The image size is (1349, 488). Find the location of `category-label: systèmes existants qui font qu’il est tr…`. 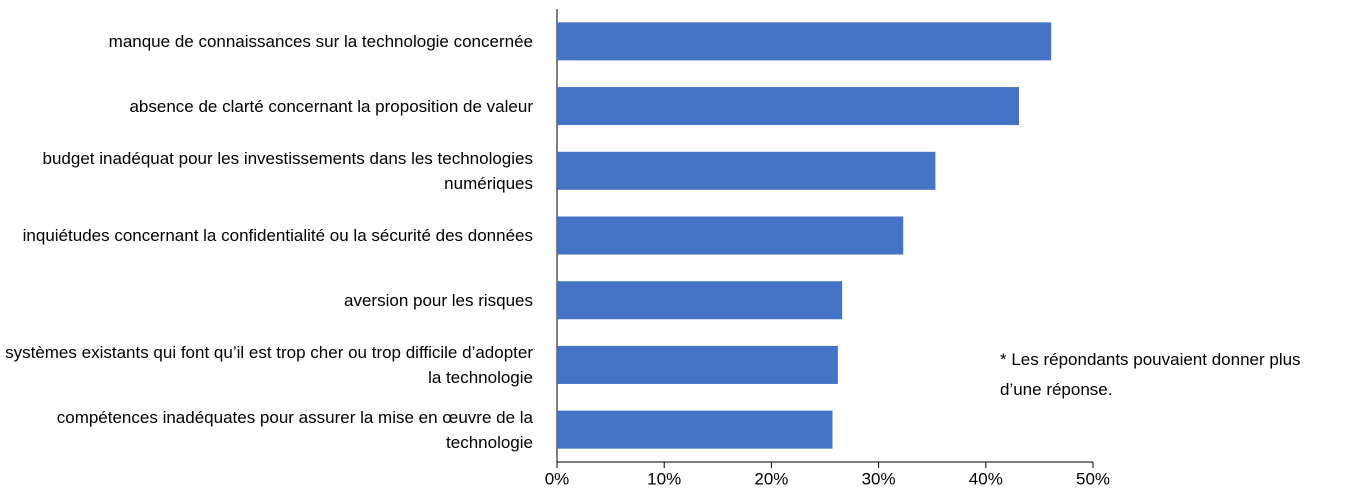

category-label: systèmes existants qui font qu’il est tr… is located at coordinates (269, 364).